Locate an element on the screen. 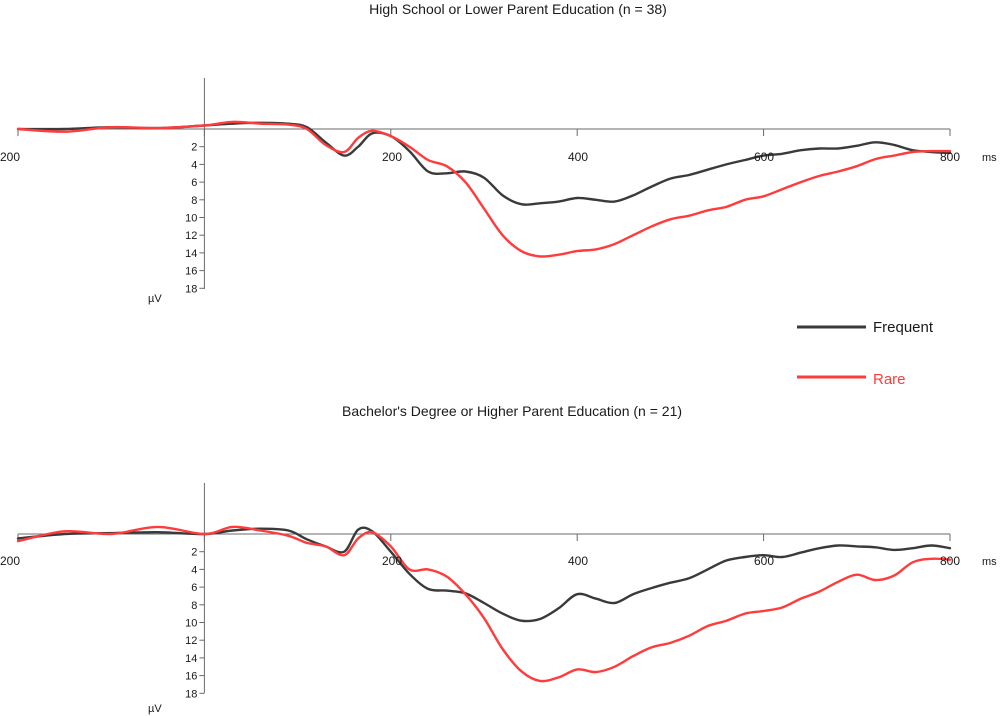 The image size is (1000, 716). panel-2-xtick-200: 200 is located at coordinates (392, 561).